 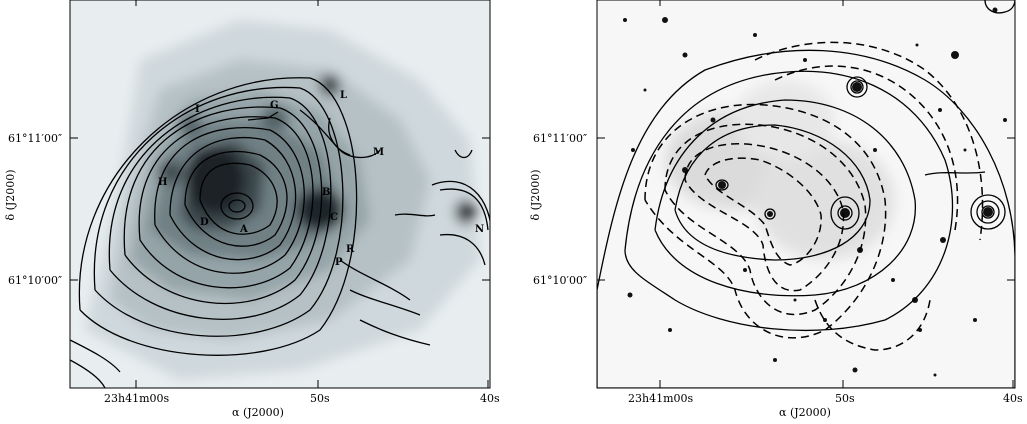 I want to click on left-ra-tick-3: 40s, so click(x=490, y=398).